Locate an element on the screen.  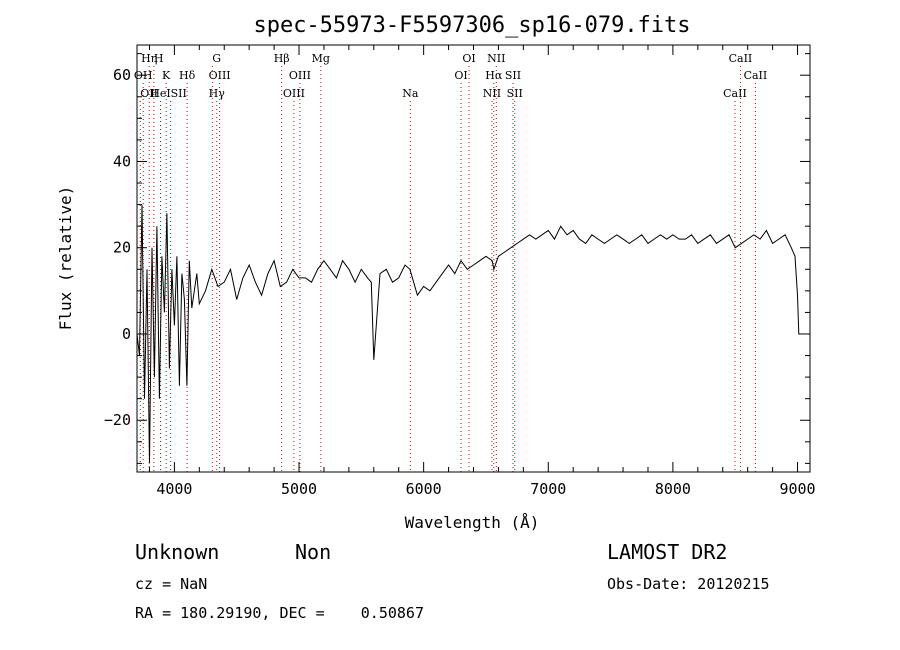
y-tick-label: 20 is located at coordinates (122, 248).